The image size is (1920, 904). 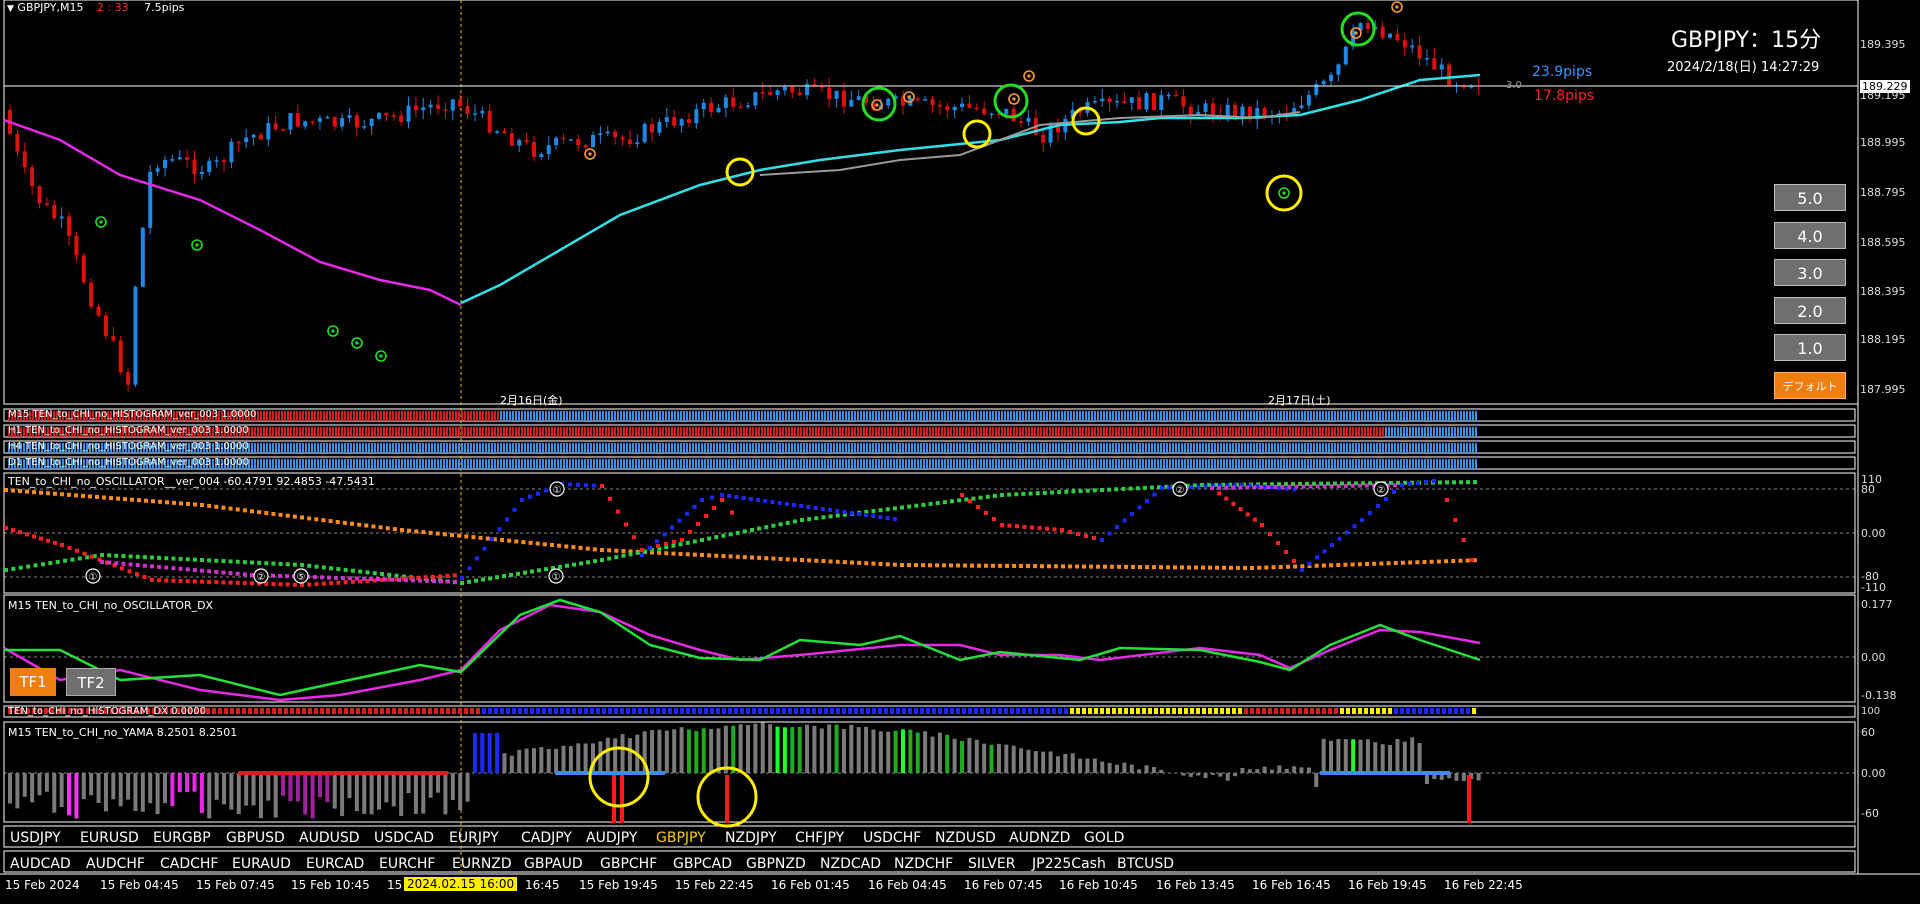 What do you see at coordinates (703, 864) in the screenshot?
I see `symbol-button-gbpcad: GBPCAD` at bounding box center [703, 864].